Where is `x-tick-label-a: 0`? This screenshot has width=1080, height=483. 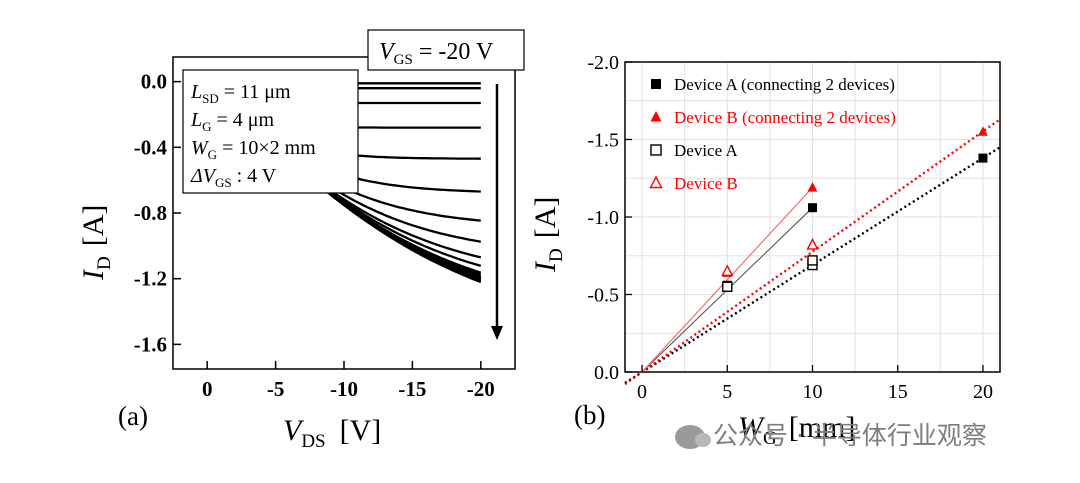
x-tick-label-a: 0 is located at coordinates (207, 389).